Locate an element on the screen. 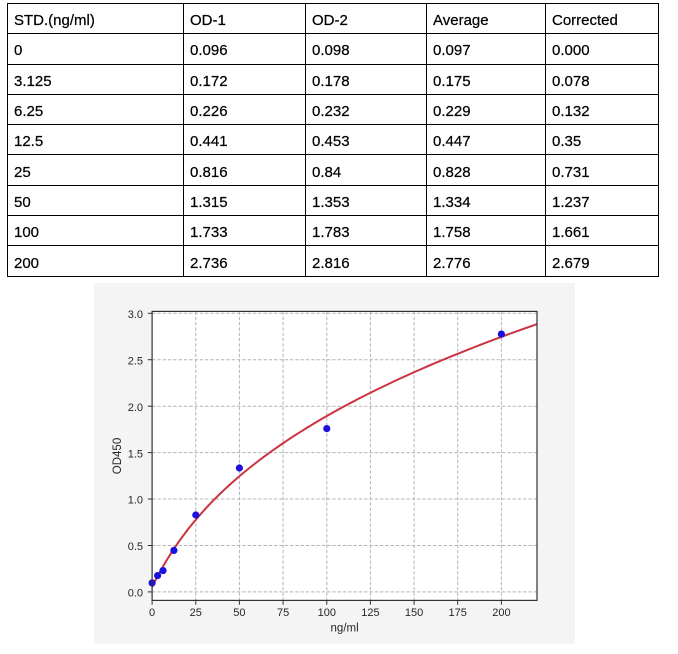 This screenshot has height=654, width=678. svg-text: 3.0 is located at coordinates (135, 315).